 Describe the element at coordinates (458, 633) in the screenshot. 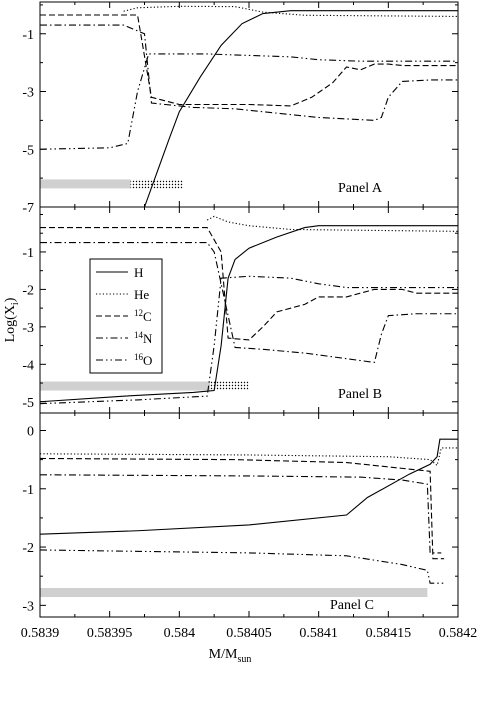

I see `x-tick-label: 0.5842` at that location.